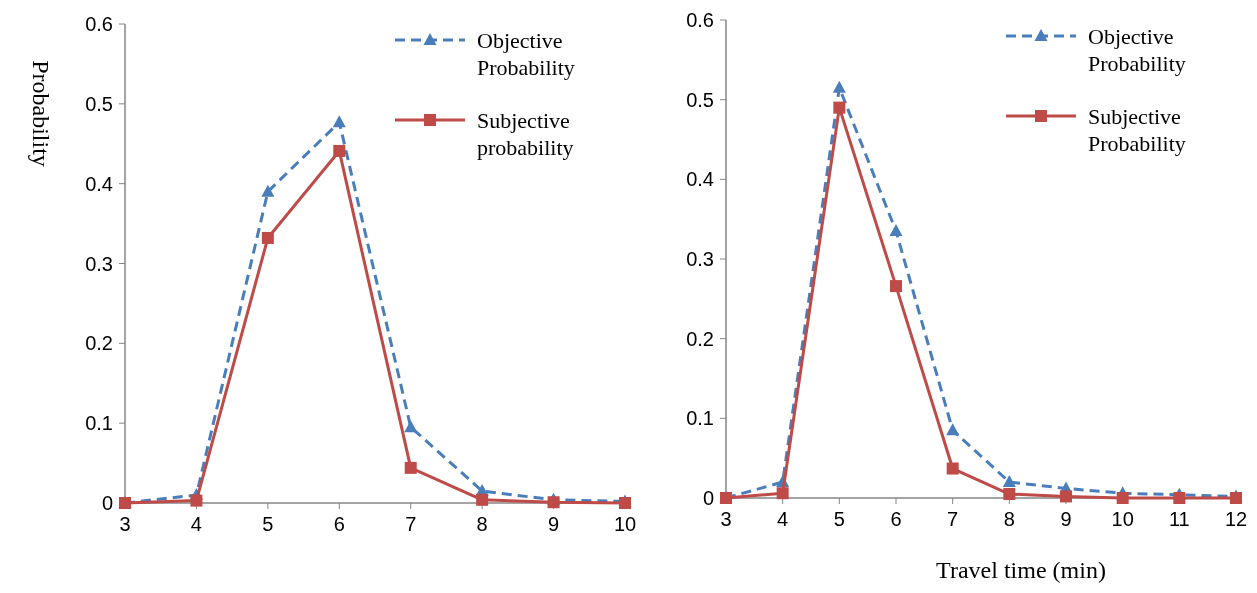 This screenshot has width=1257, height=593. Describe the element at coordinates (525, 134) in the screenshot. I see `legend-label: Subjective probability` at that location.